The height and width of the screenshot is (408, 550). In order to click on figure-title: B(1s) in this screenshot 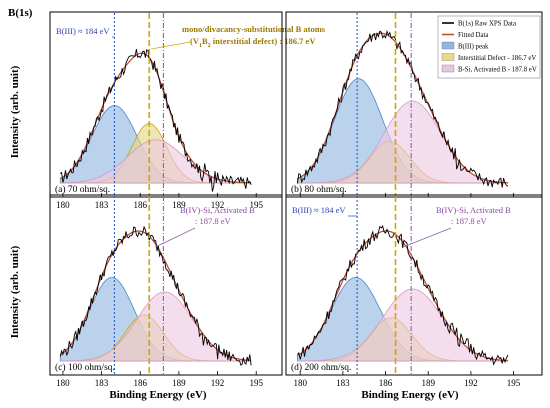, I will do `click(20, 13)`.